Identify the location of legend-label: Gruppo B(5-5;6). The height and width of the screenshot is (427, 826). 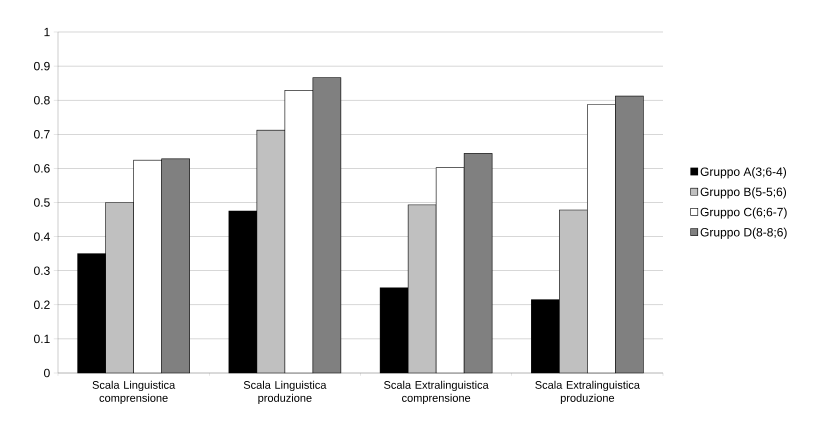
(743, 192).